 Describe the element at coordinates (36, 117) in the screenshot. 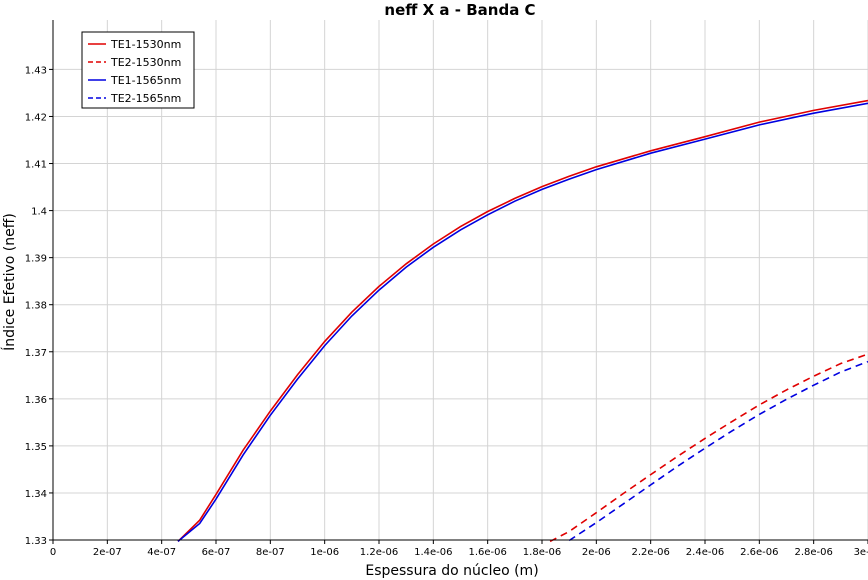

I see `y-tick-label: 1.42` at that location.